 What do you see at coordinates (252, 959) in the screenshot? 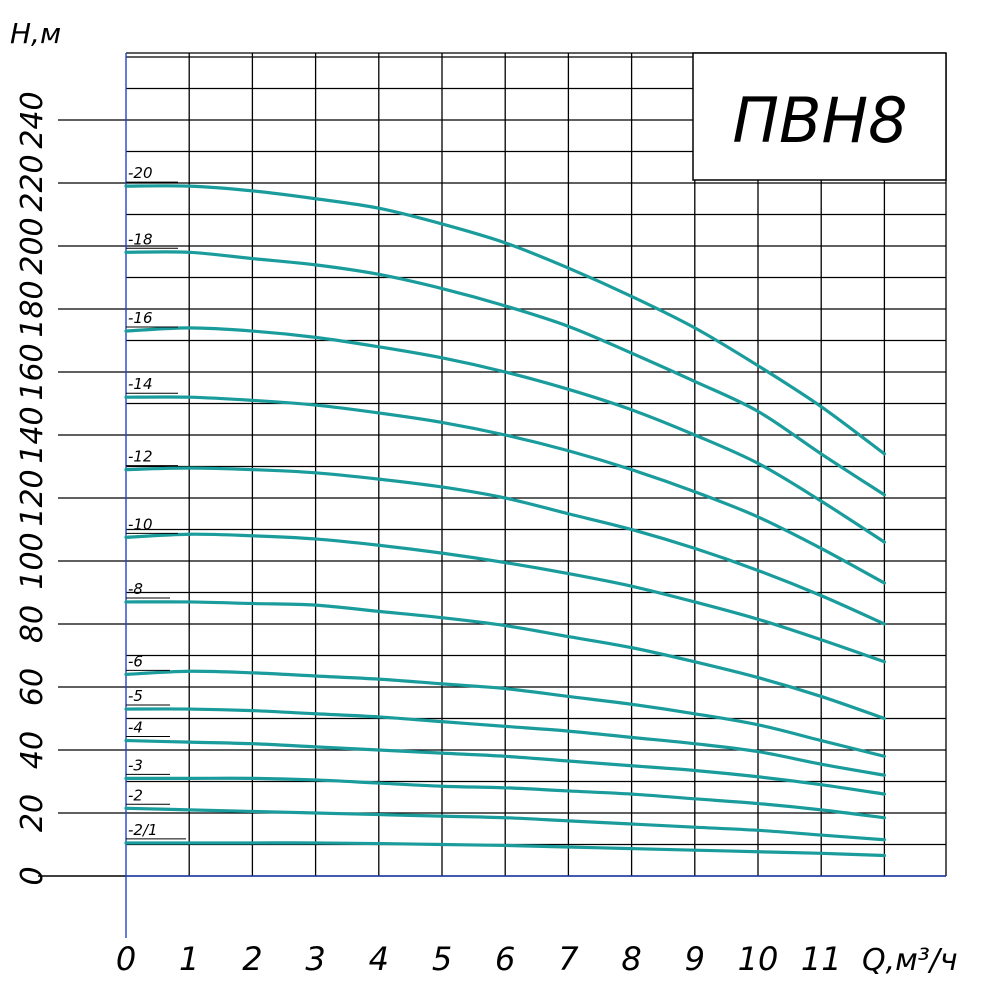
I see `x-tick-label: 2` at bounding box center [252, 959].